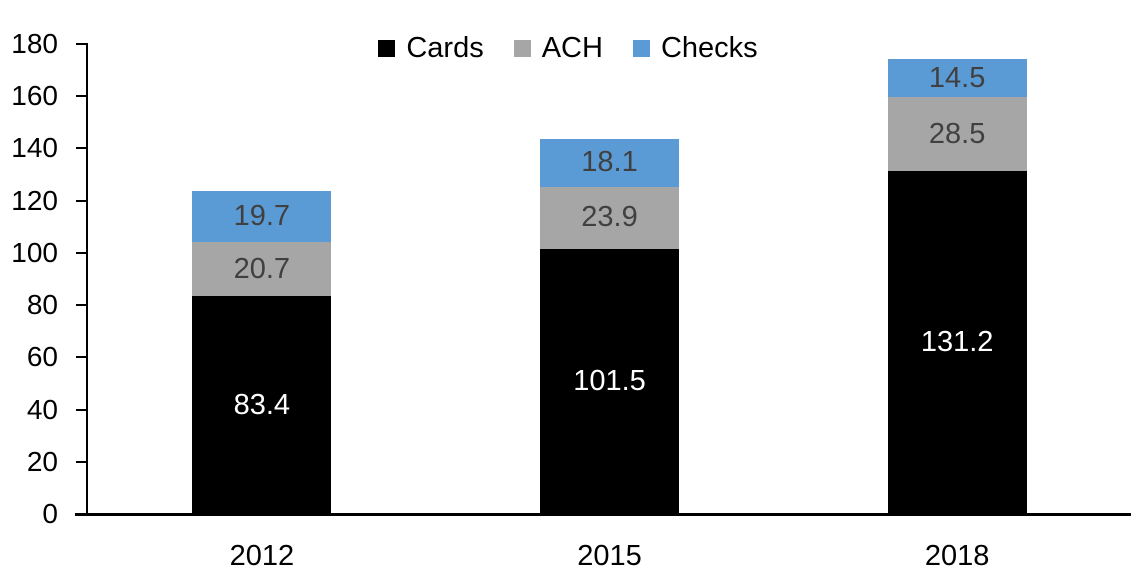  What do you see at coordinates (42, 305) in the screenshot?
I see `y-axis-tick-label: 80` at bounding box center [42, 305].